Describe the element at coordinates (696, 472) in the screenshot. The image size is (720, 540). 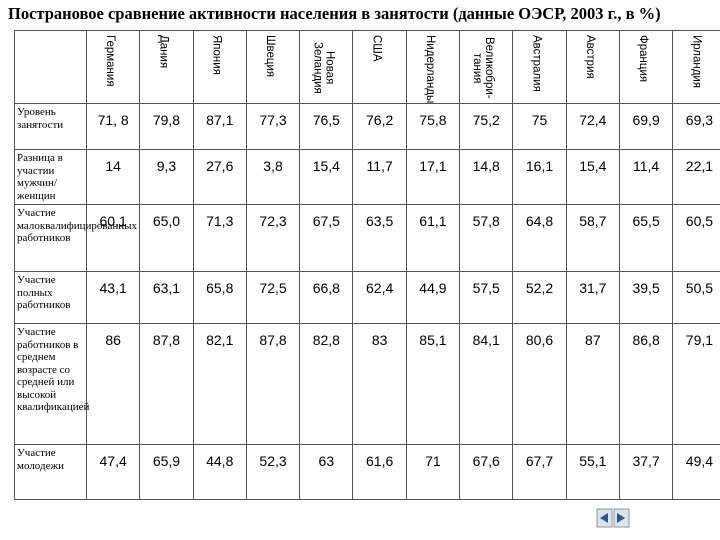
I see `cell-value: 49,4` at that location.